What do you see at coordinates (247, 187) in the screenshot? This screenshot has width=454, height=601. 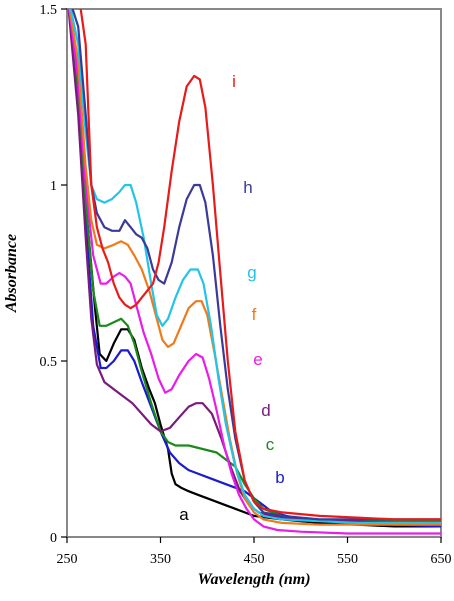 I see `curve-label-h: h` at bounding box center [247, 187].